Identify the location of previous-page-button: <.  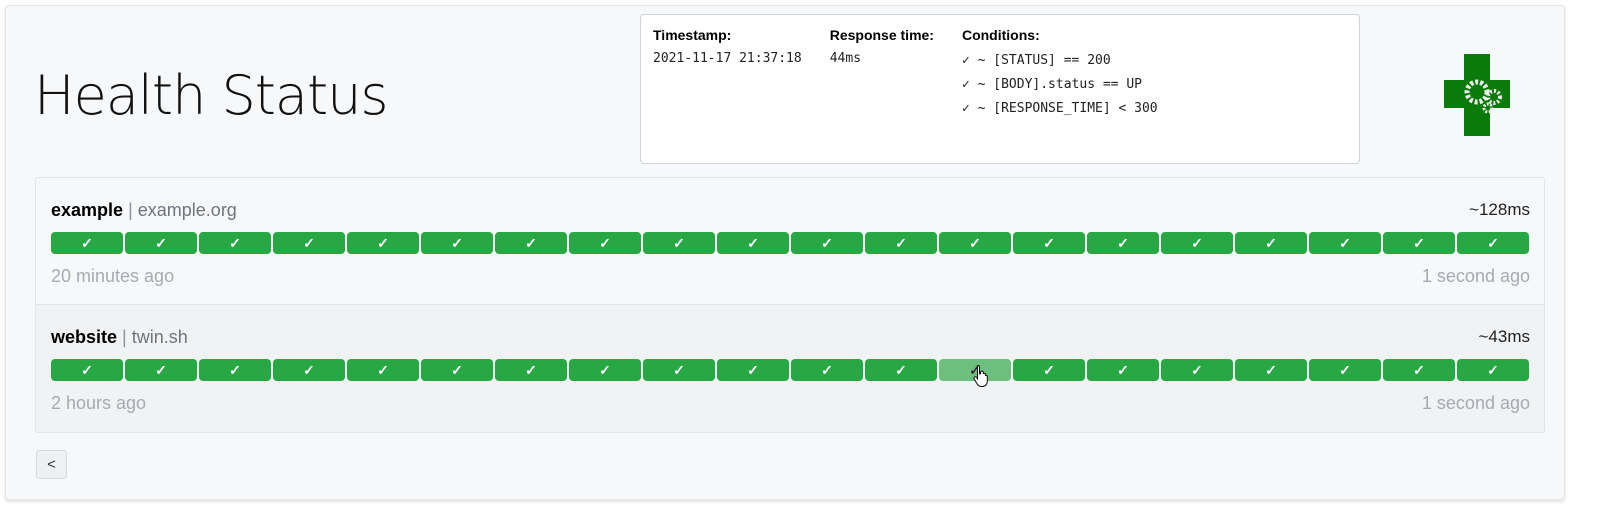
(51, 464).